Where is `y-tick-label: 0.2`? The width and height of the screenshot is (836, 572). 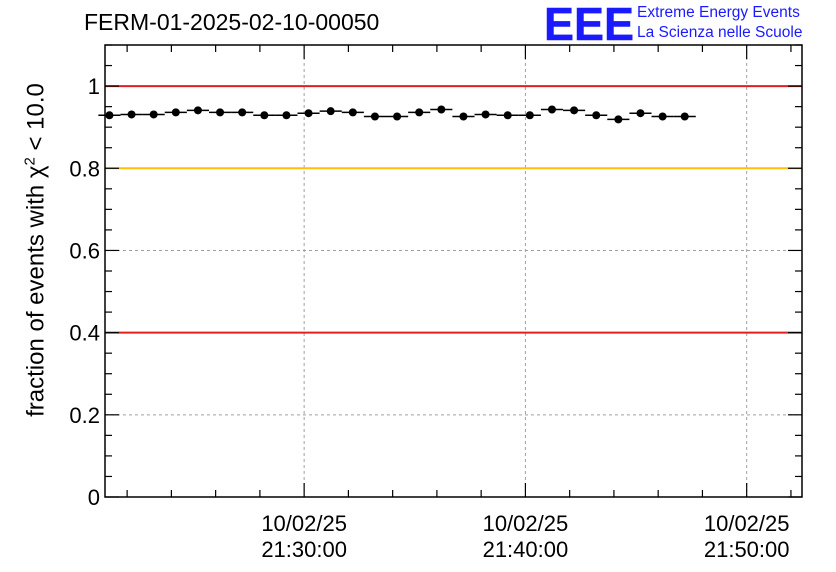
y-tick-label: 0.2 is located at coordinates (84, 415).